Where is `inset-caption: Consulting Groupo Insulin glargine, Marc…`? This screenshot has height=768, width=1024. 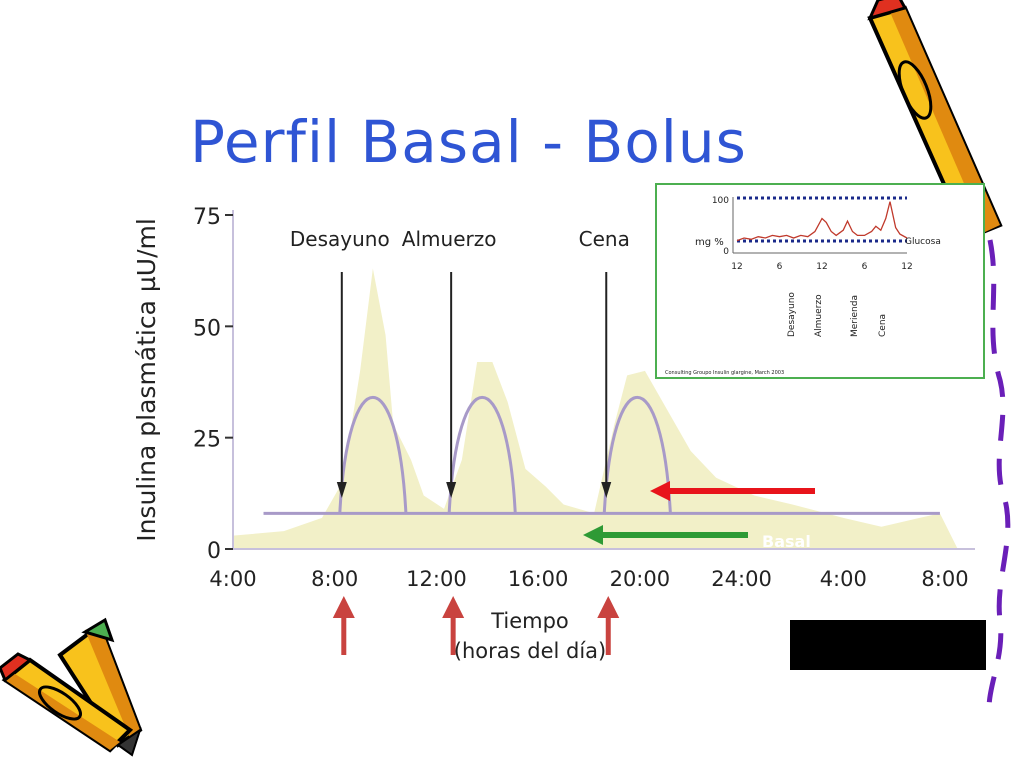
inset-caption: Consulting Groupo Insulin glargine, Marc… is located at coordinates (724, 373).